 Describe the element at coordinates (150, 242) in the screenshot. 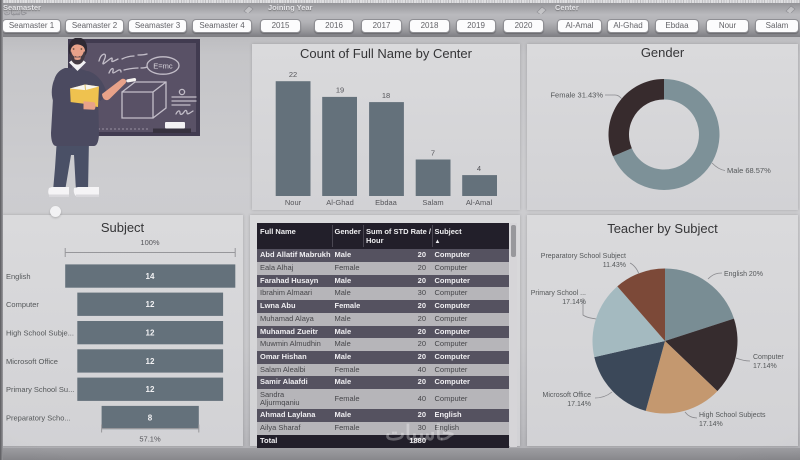

I see `svg-text: 100%` at that location.